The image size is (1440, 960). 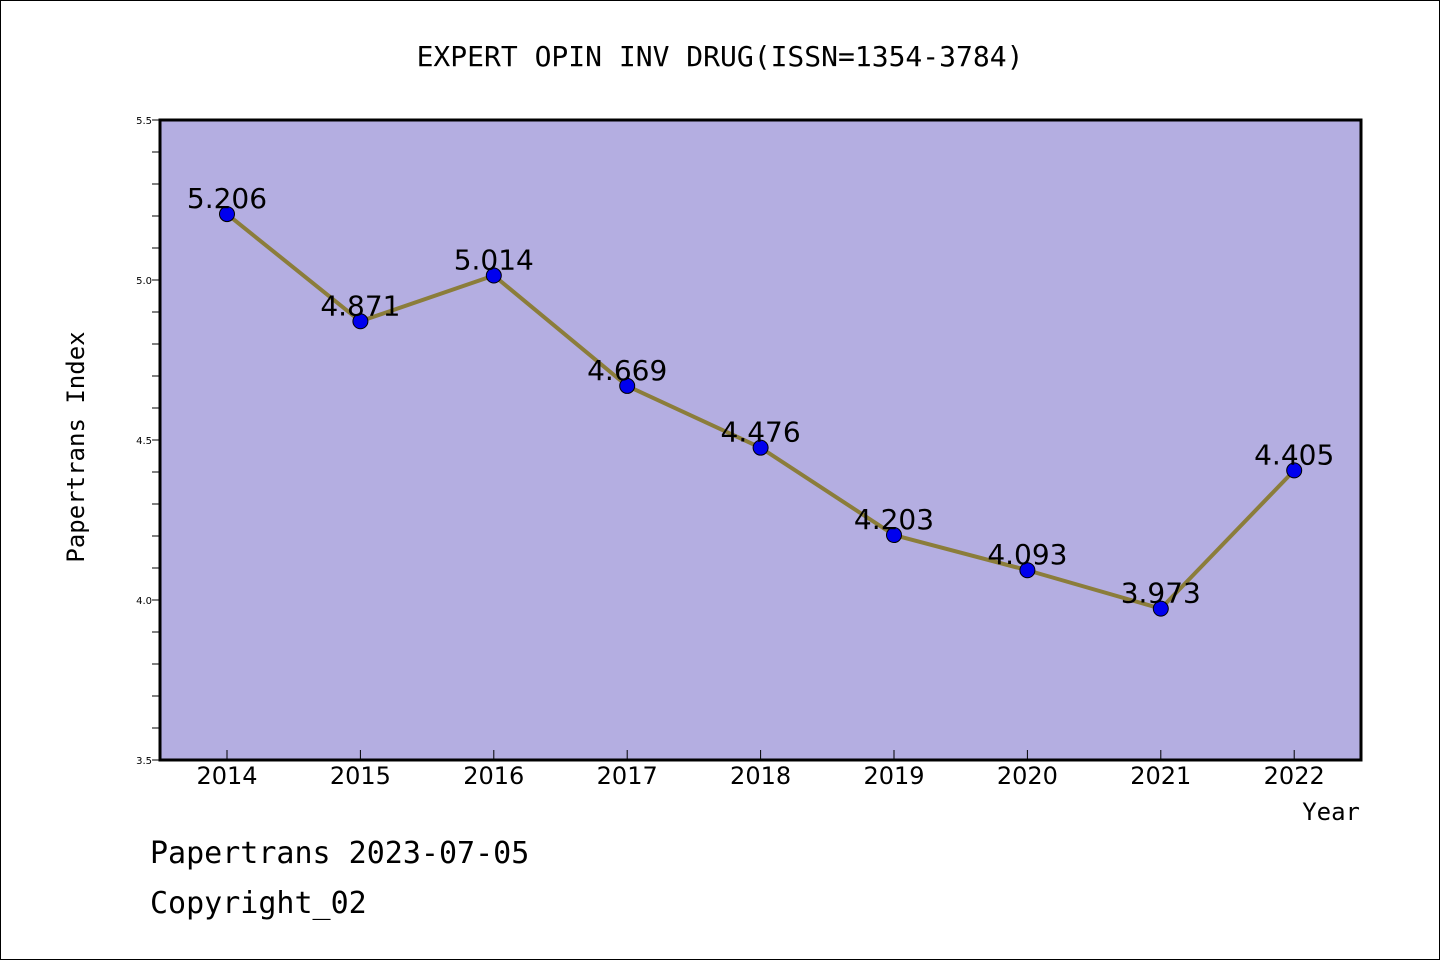 I want to click on data-label: 5.014, so click(x=494, y=260).